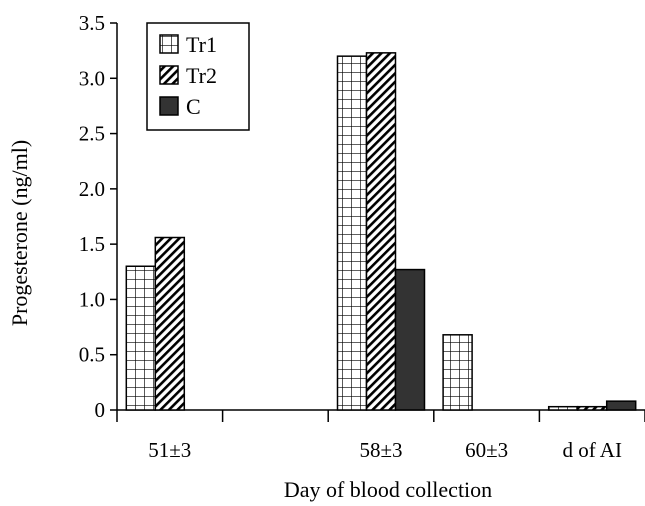 The height and width of the screenshot is (506, 645). Describe the element at coordinates (98, 216) in the screenshot. I see `y-axis: 0 0.5 1.0 1.5 2.0 2.5 3.0 3.5` at that location.